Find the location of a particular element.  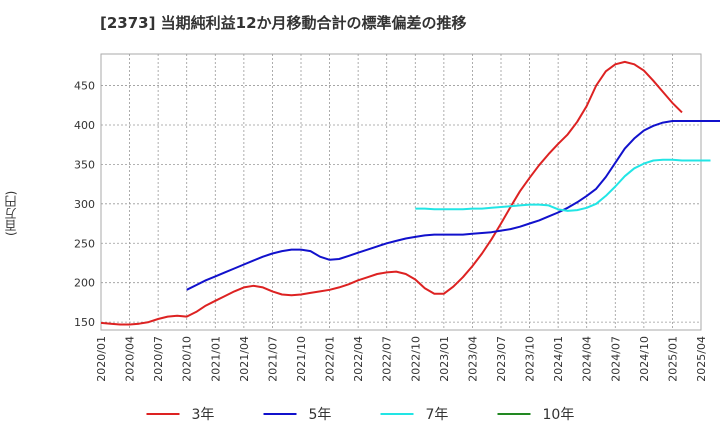

x-tick-label: 2020/10 is located at coordinates (187, 359).